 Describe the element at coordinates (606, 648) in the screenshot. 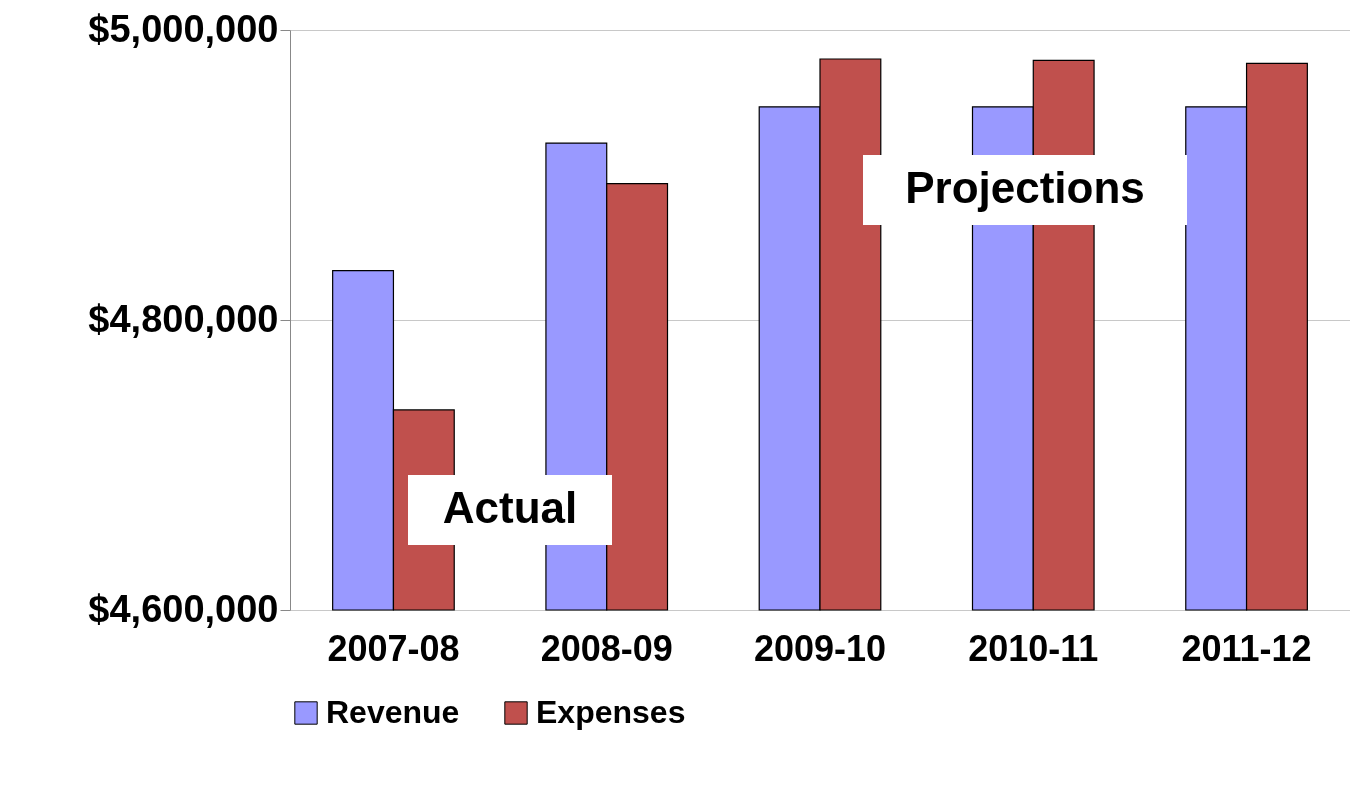

I see `x-tick-label: 2008-09` at that location.